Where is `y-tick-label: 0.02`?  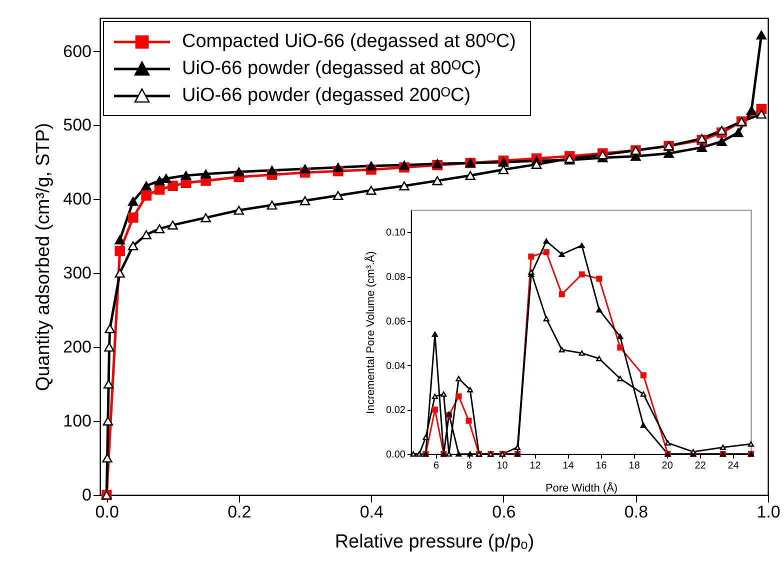
y-tick-label: 0.02 is located at coordinates (396, 410).